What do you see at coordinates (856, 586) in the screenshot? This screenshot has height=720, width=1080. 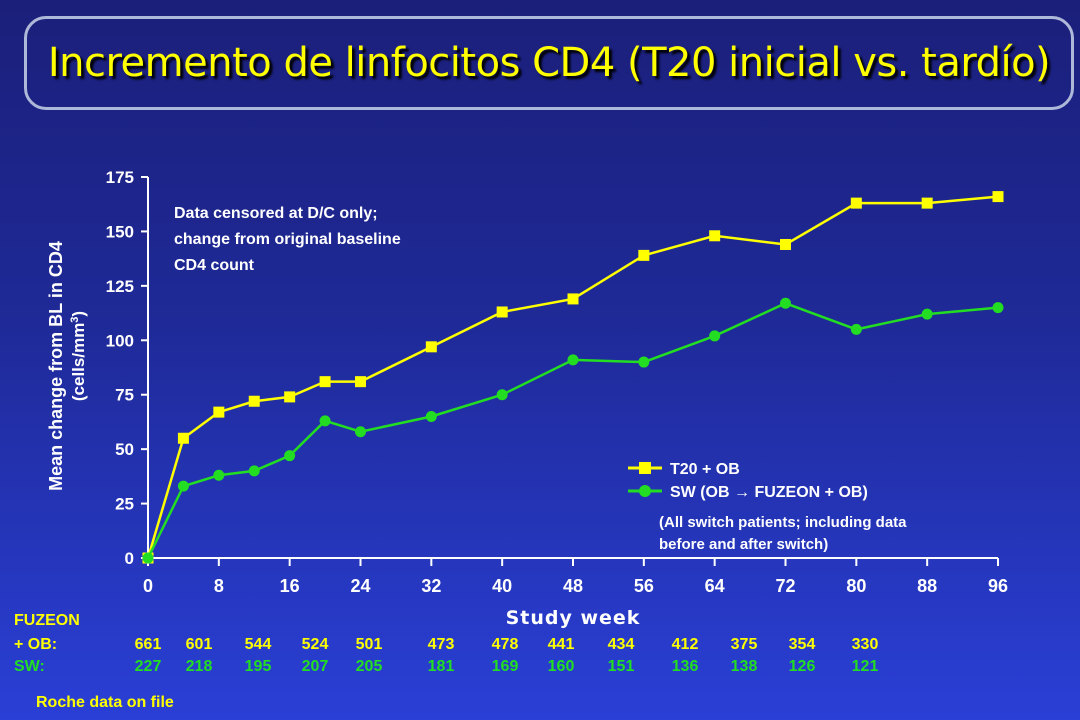 I see `x-tick-label: 80` at bounding box center [856, 586].